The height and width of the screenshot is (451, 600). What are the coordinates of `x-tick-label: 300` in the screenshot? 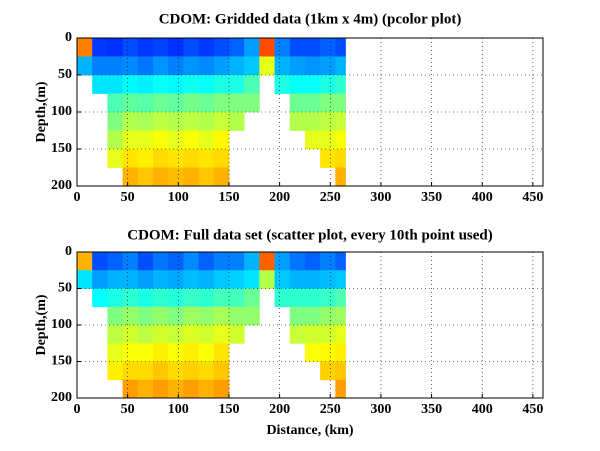 It's located at (380, 197).